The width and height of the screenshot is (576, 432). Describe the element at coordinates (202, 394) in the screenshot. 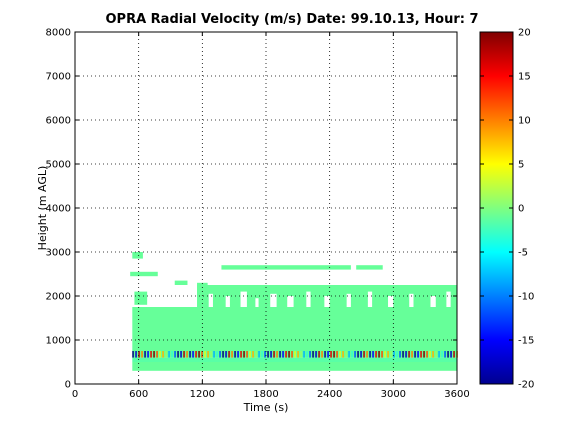

I see `x-tick-label: 1200` at that location.